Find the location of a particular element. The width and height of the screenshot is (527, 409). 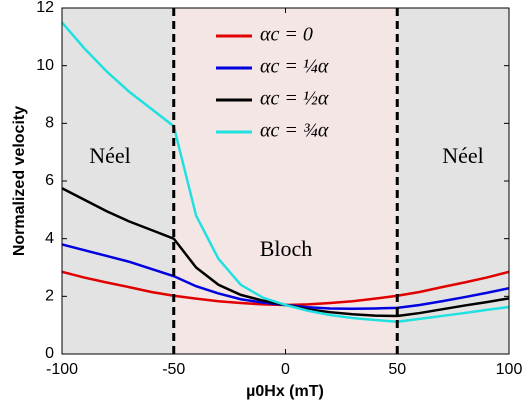

legend-label: αc = ¾α is located at coordinates (294, 131).